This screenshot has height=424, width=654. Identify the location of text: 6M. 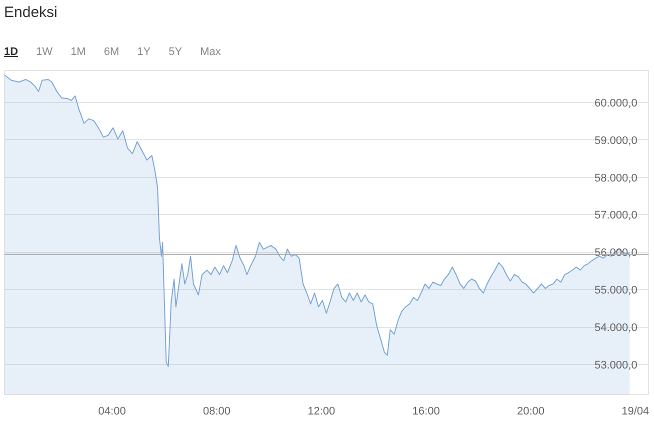
(112, 52).